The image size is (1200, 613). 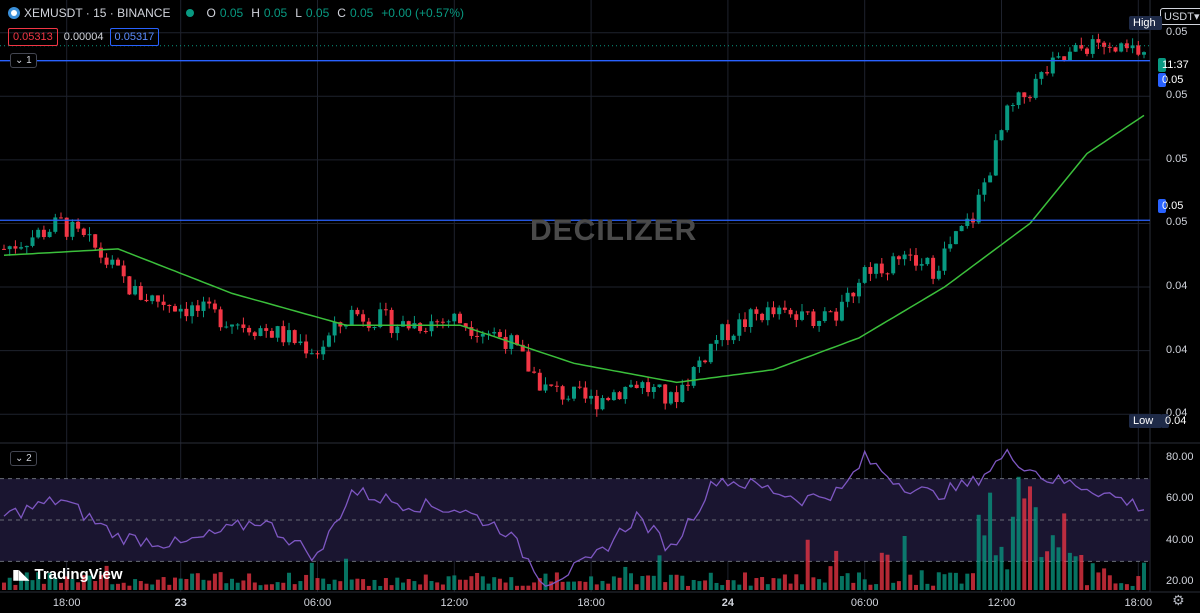 What do you see at coordinates (454, 603) in the screenshot?
I see `time-axis-label: 12:00` at bounding box center [454, 603].